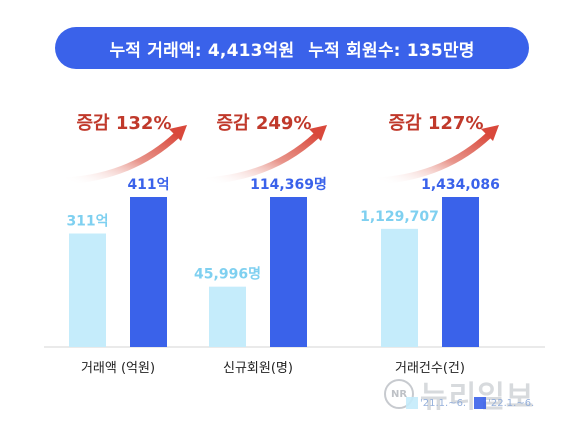 This screenshot has height=429, width=584. I want to click on data-label-curr-2: 114,369명, so click(288, 184).